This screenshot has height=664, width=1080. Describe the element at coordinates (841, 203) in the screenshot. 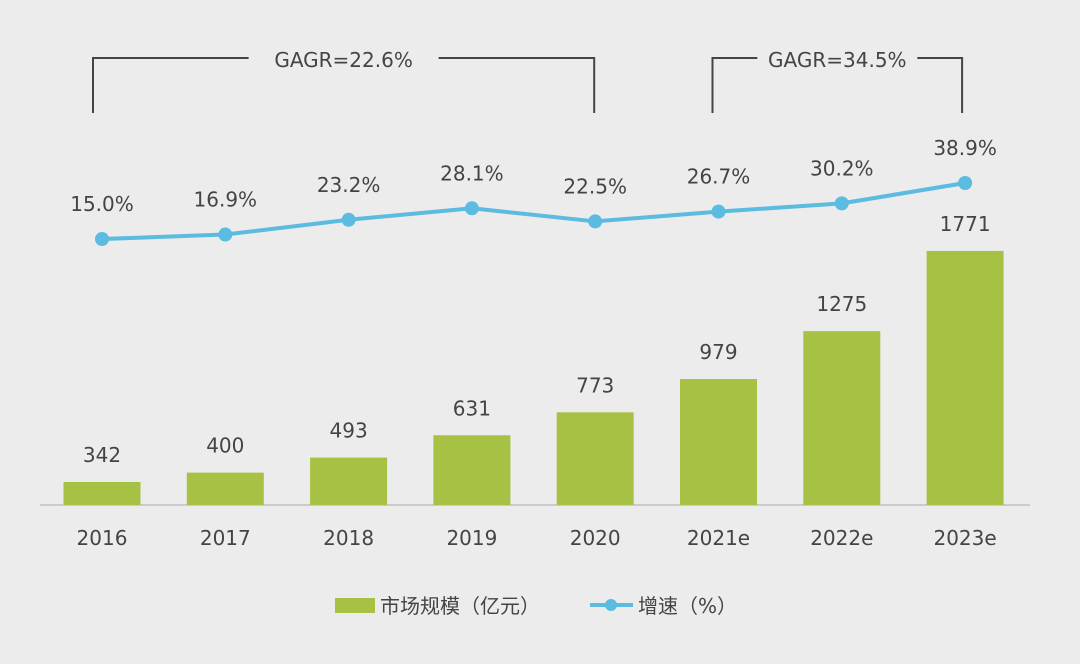

I see `growth-point-2022e` at that location.